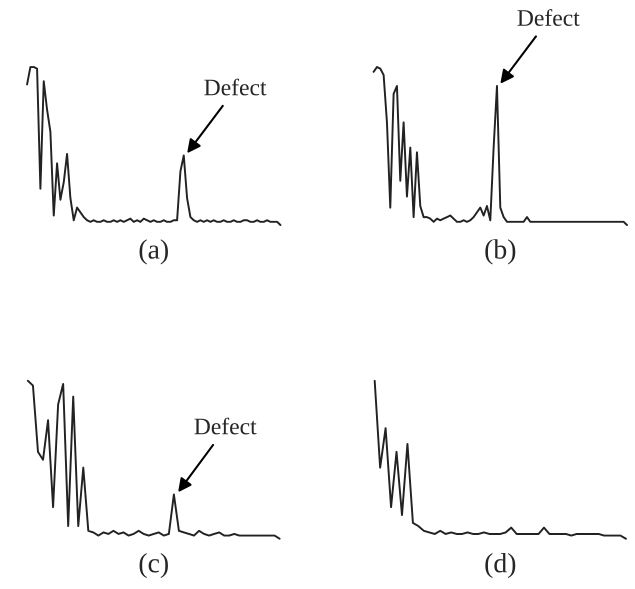 The image size is (635, 589). I want to click on x-axis-title: (a), so click(154, 251).